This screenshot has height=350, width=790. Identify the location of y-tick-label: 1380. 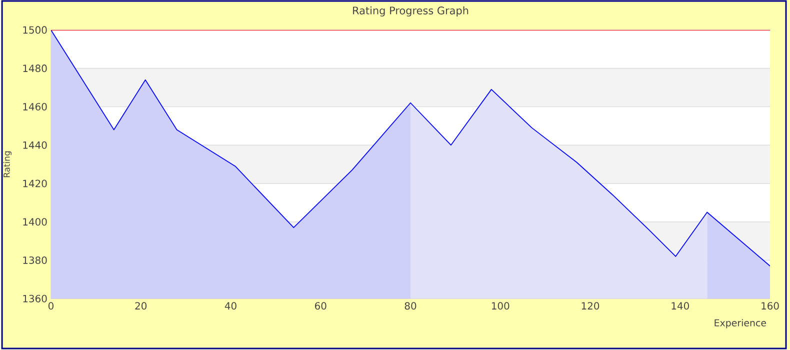
(35, 260).